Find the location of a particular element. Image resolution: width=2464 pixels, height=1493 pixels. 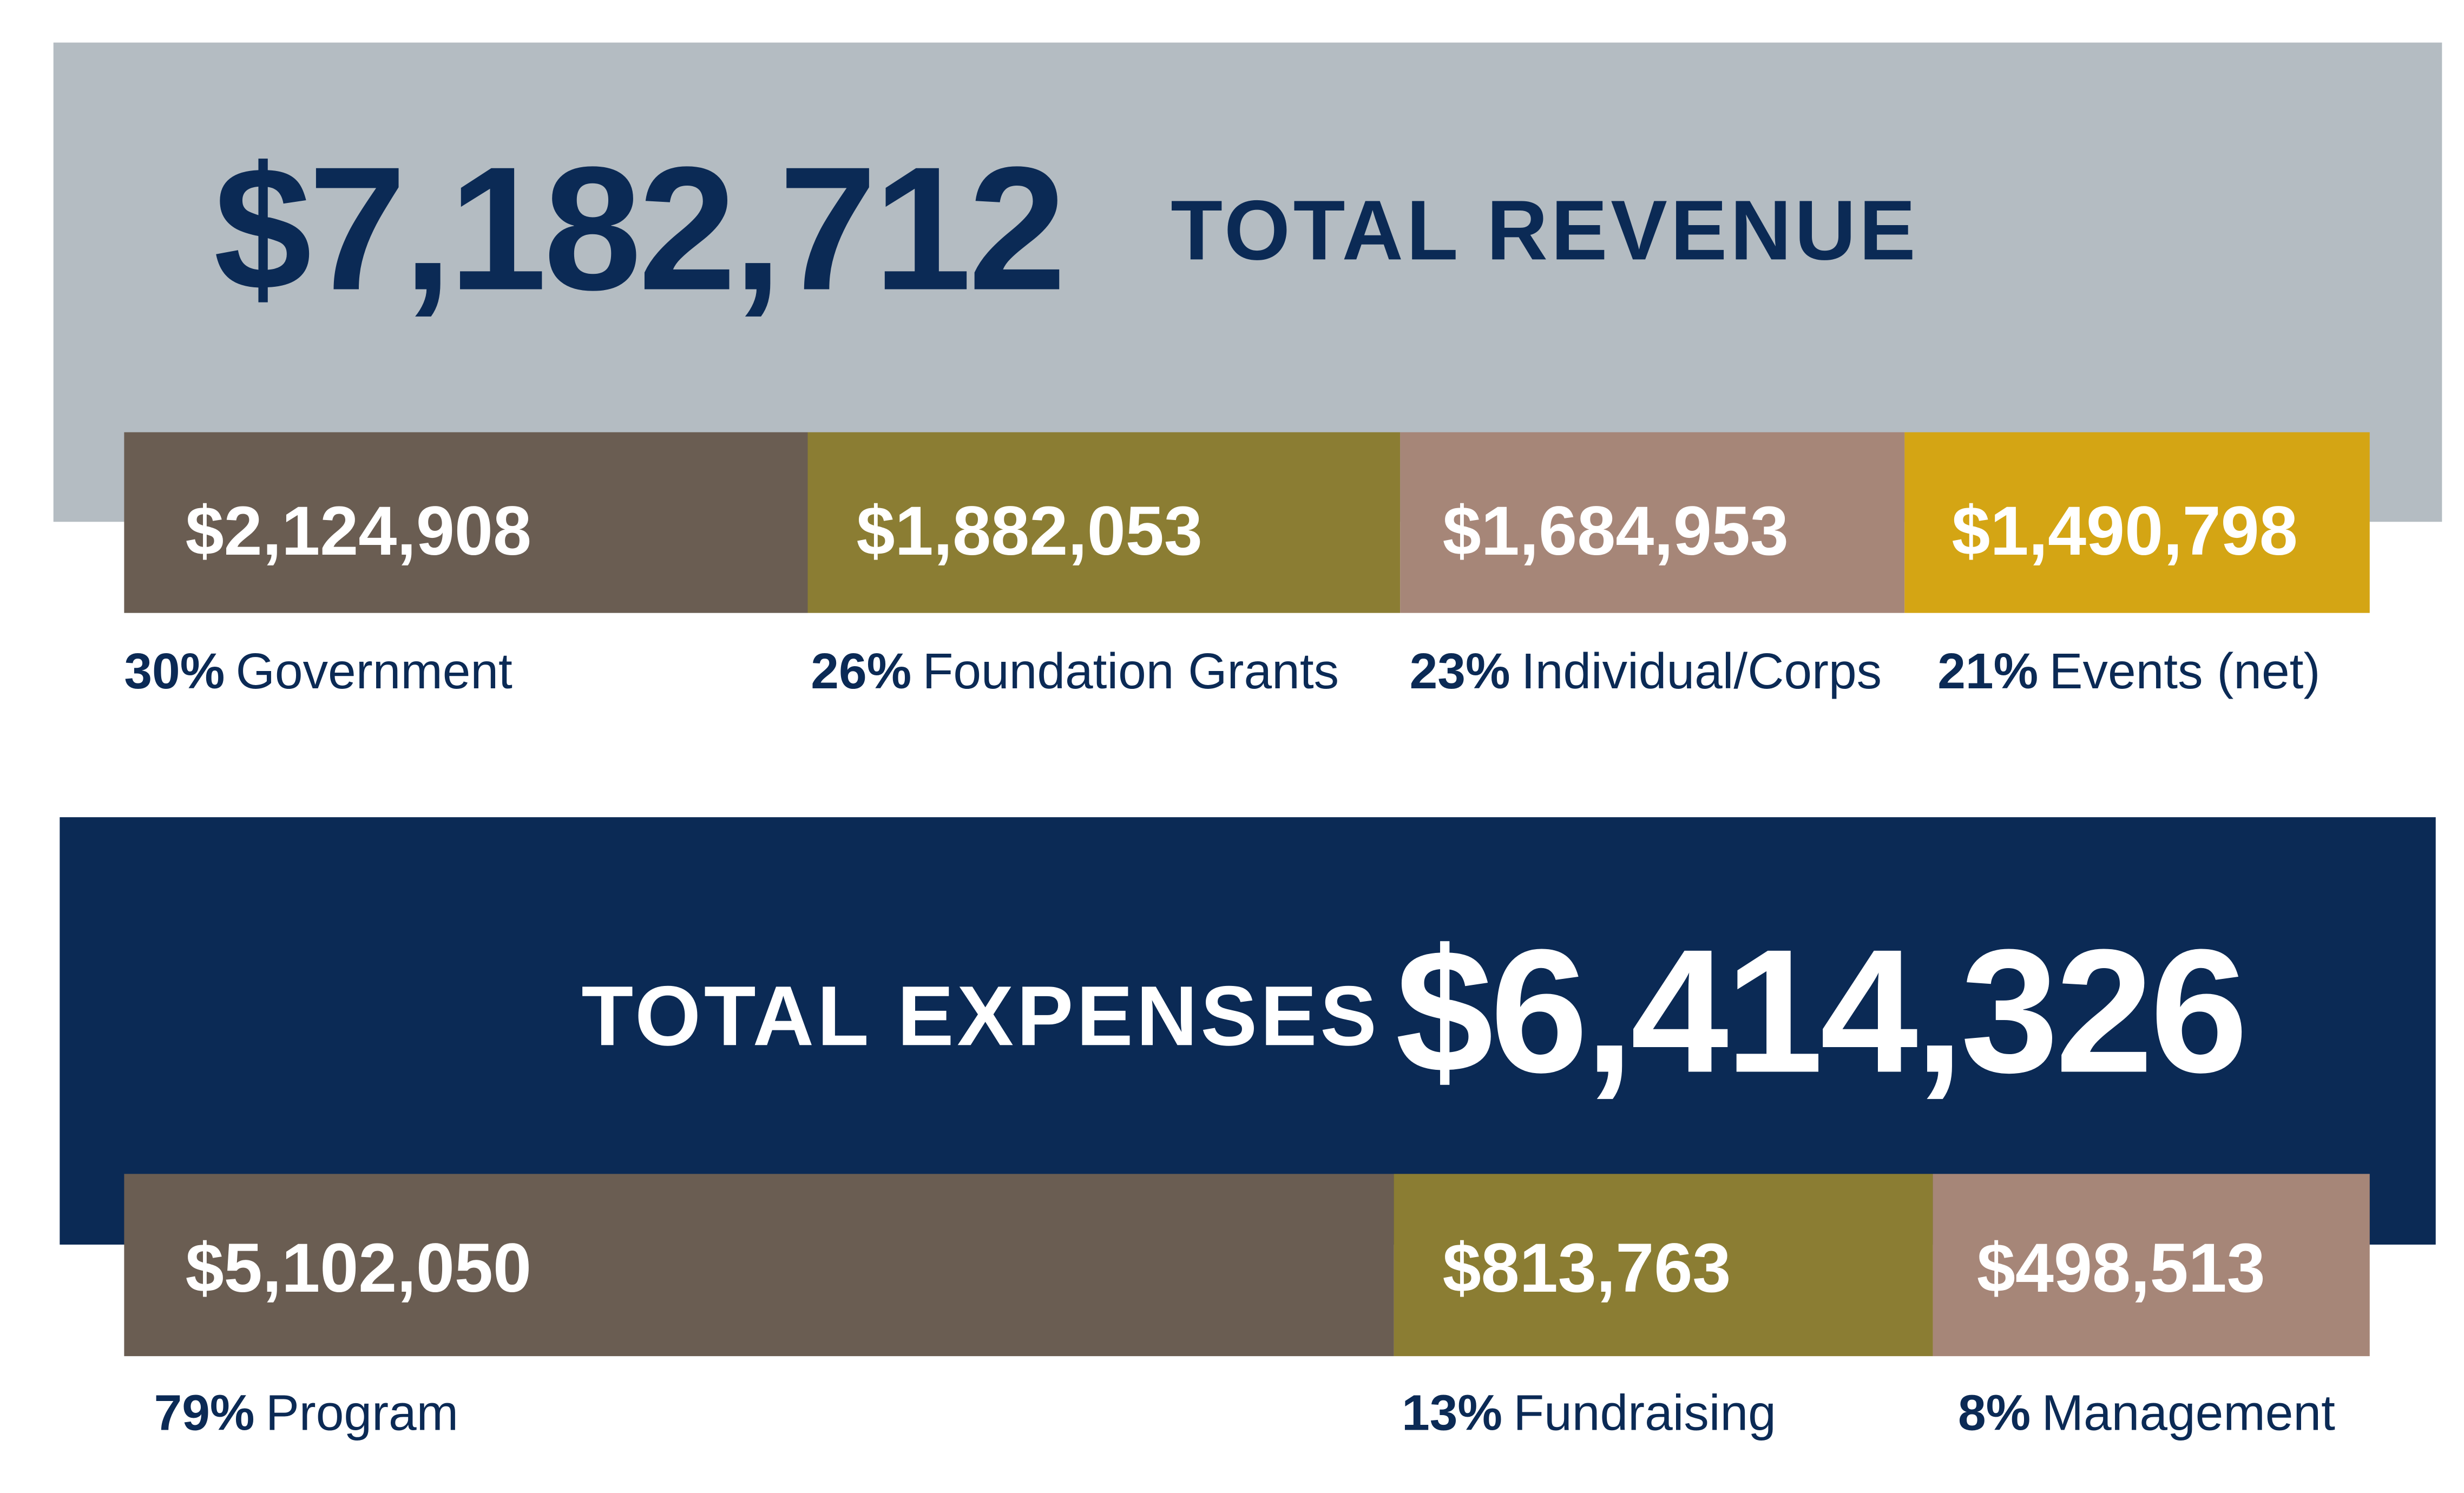

segment-amount: $1,490,798 is located at coordinates (2124, 531).